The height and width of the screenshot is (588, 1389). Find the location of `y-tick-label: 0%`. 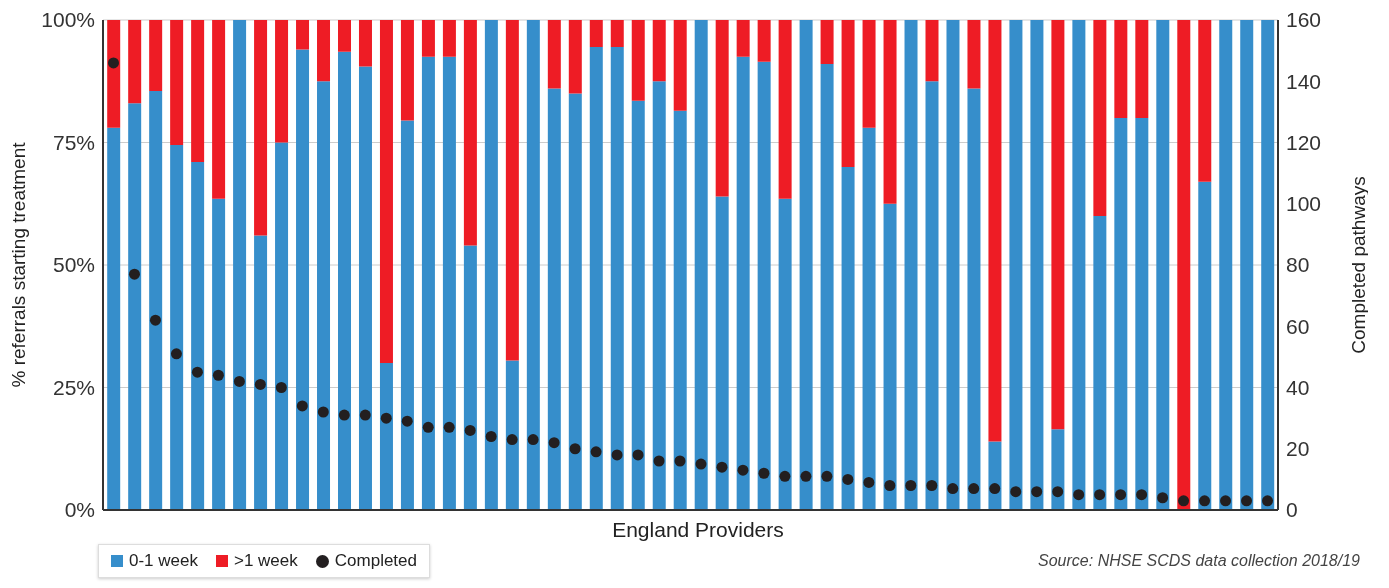

y-tick-label: 0% is located at coordinates (79, 510).